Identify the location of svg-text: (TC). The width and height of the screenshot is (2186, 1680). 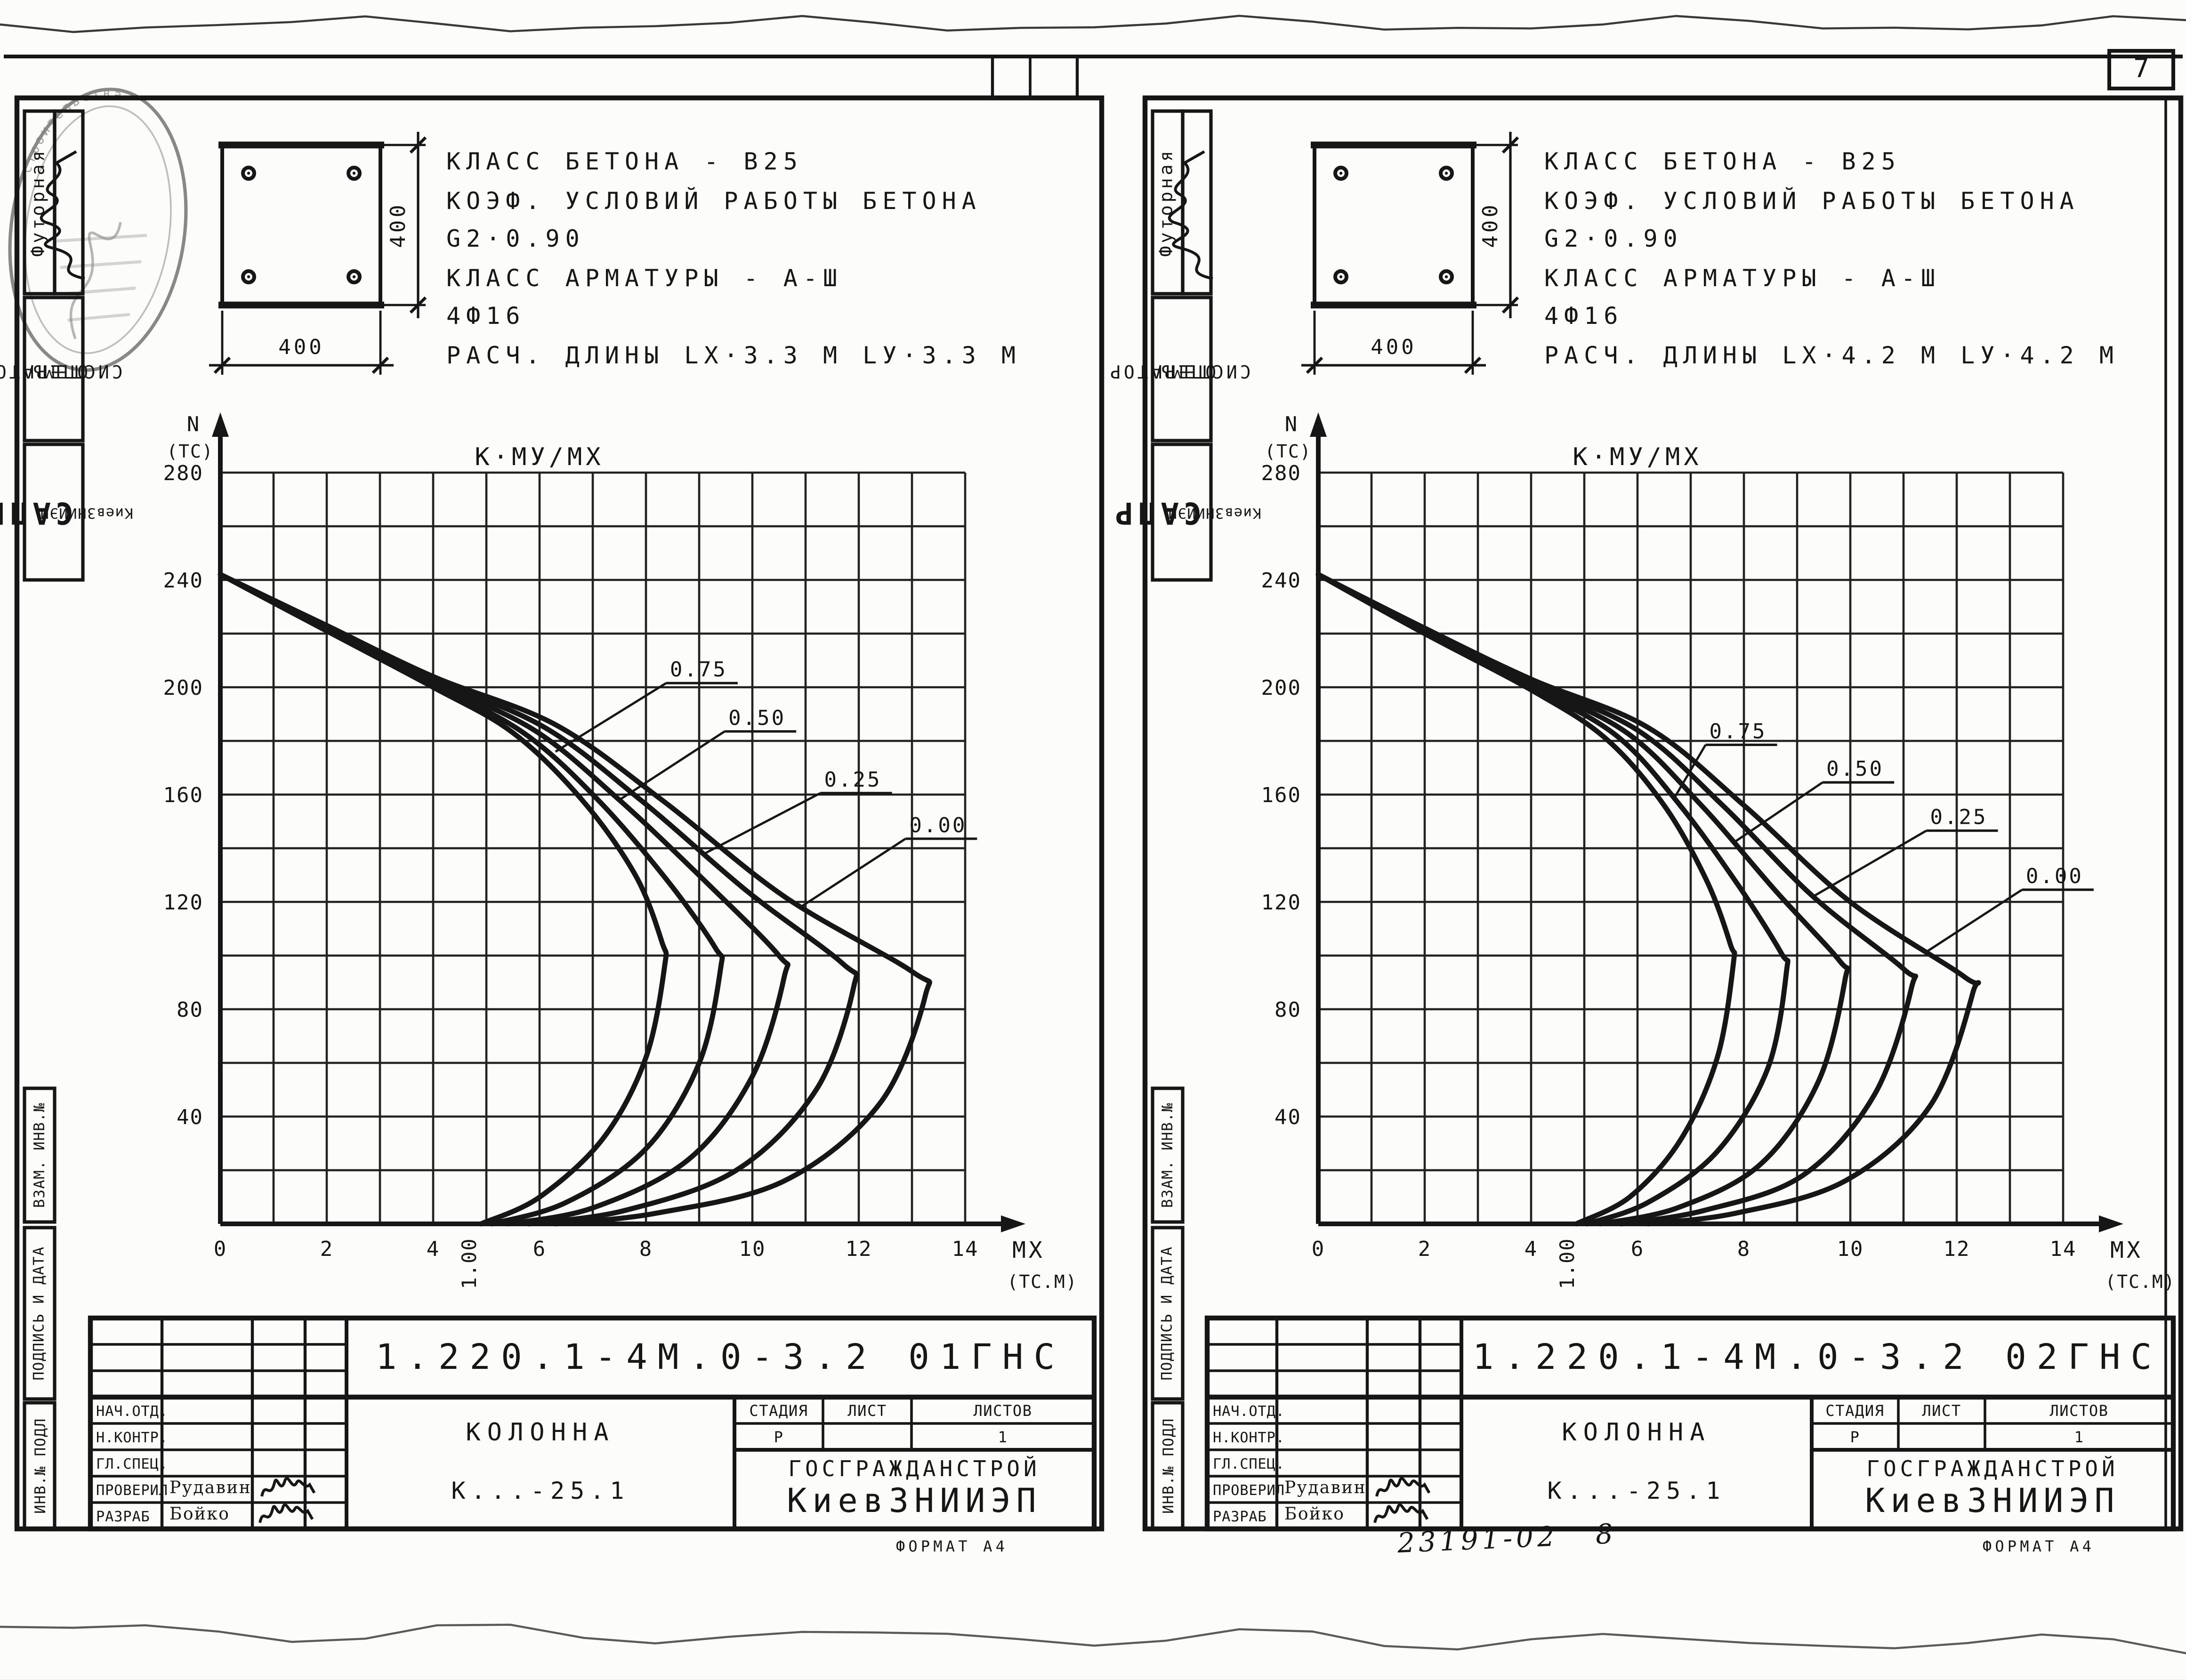
(190, 451).